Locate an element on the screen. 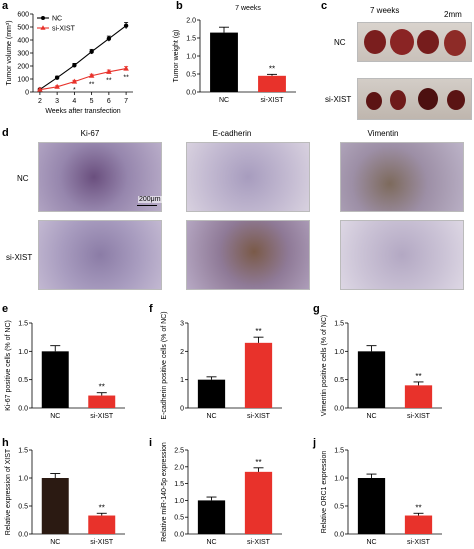 This screenshot has height=549, width=474. chart-f-y-tick-label-0: 0 is located at coordinates (182, 409).